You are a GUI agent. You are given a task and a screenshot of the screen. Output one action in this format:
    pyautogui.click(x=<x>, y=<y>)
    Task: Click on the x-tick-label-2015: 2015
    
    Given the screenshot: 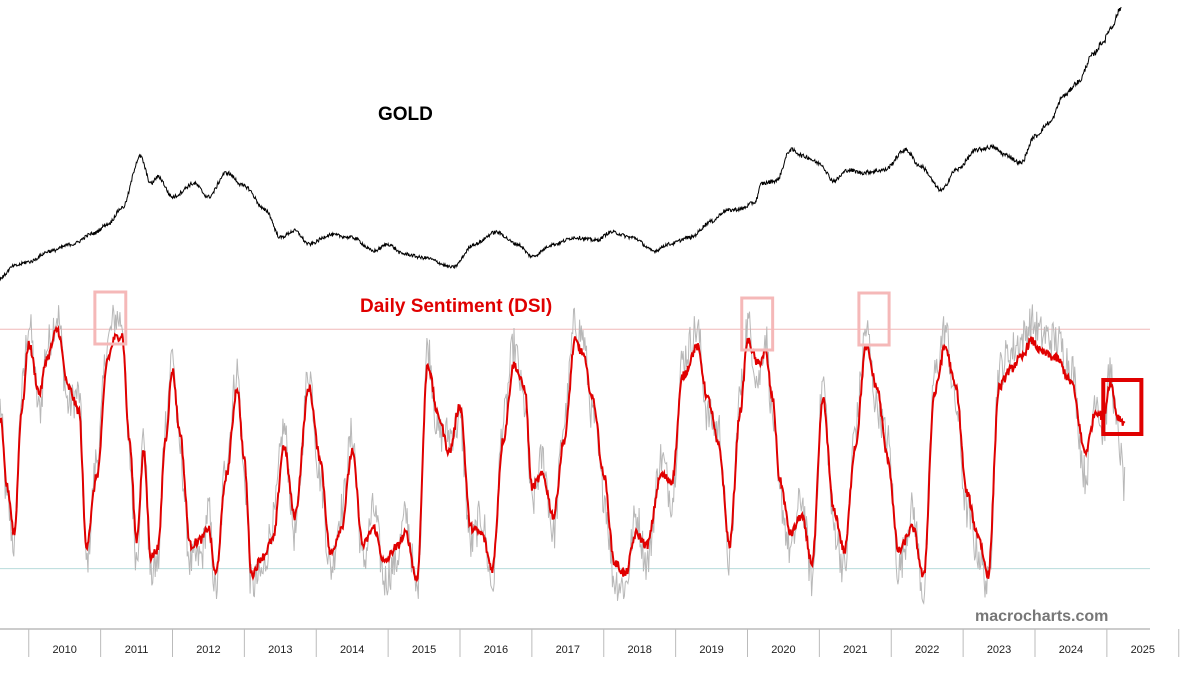 What is the action you would take?
    pyautogui.click(x=424, y=650)
    